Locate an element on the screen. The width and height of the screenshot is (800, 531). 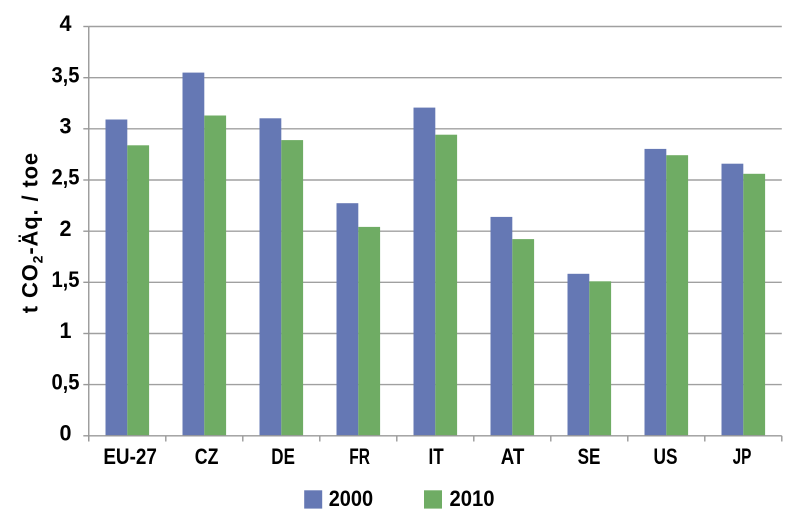
svg-text: 2,5 is located at coordinates (65, 177).